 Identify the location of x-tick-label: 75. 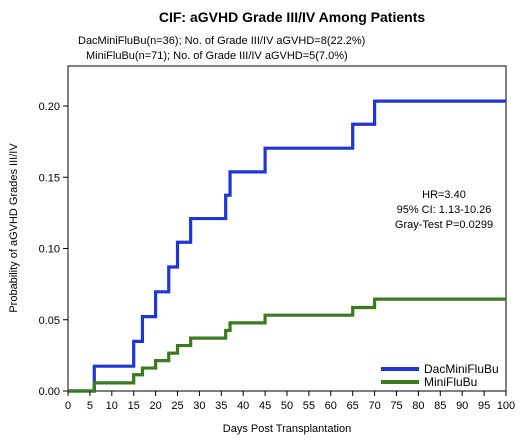
(396, 406).